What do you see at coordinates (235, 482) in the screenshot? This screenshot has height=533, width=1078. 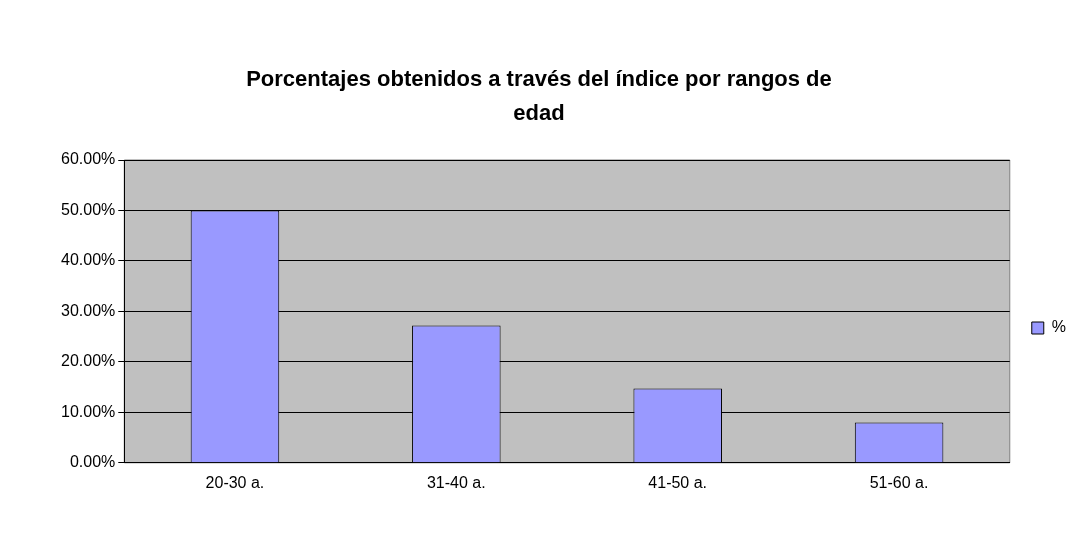 I see `x-tick-label: 20-30 a.` at bounding box center [235, 482].